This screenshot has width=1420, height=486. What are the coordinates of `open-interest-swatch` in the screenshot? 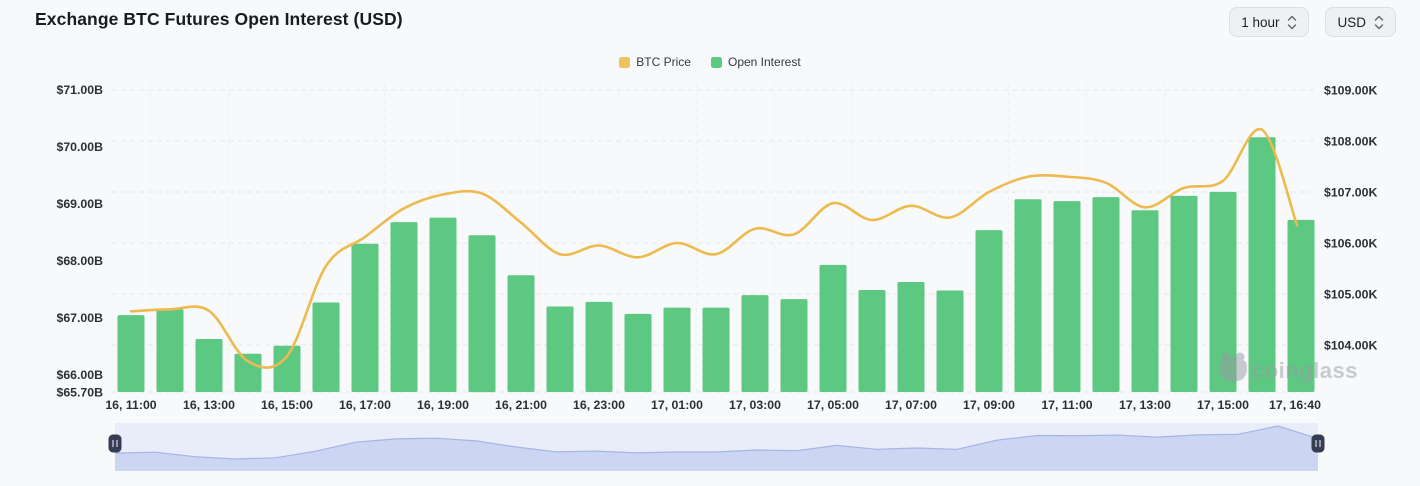 It's located at (716, 62).